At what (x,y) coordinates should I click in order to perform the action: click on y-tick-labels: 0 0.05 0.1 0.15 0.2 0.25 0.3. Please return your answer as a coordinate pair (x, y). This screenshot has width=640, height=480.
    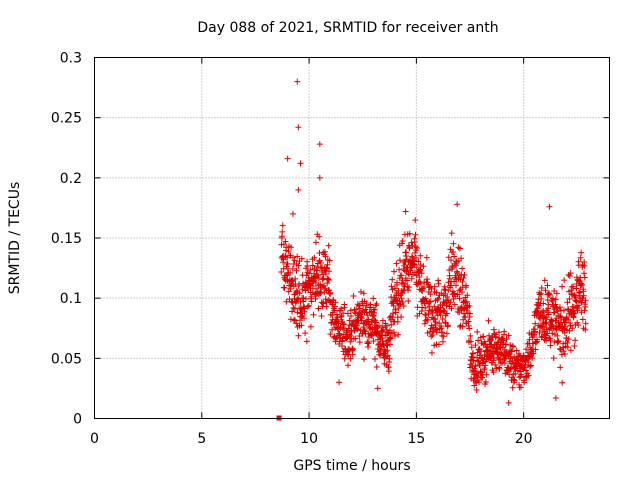
    Looking at the image, I should click on (66, 239).